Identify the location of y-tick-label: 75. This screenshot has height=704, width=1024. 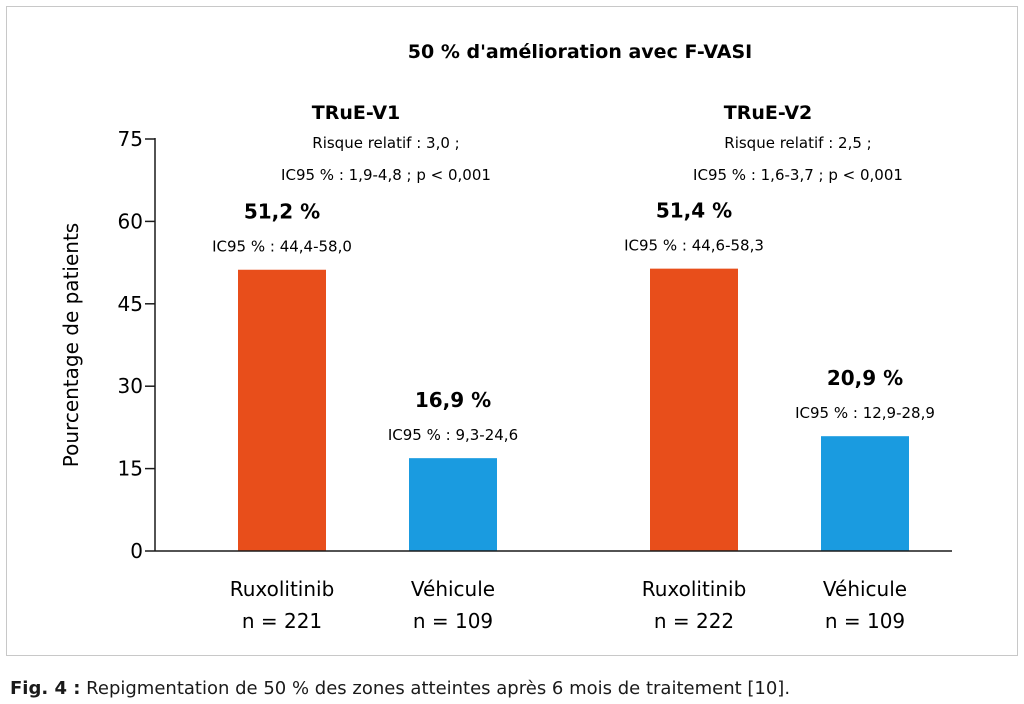
(130, 139).